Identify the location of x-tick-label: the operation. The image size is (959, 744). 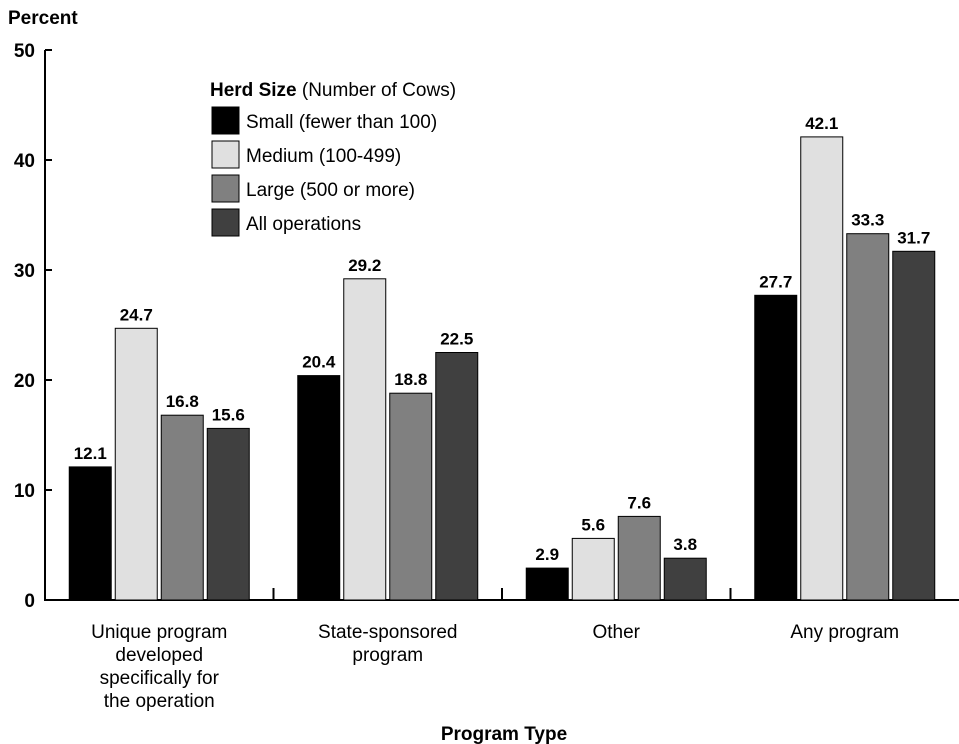
(159, 701).